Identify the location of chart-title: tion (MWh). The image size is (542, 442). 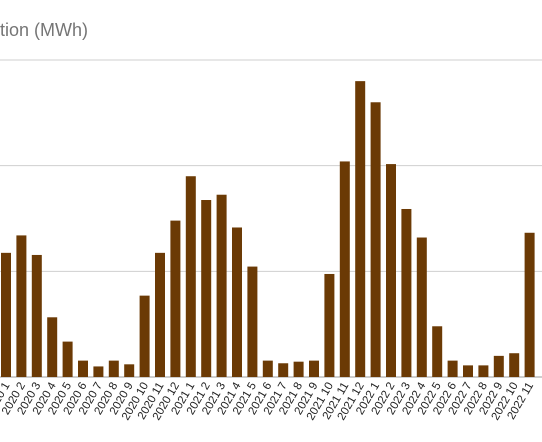
(44, 30).